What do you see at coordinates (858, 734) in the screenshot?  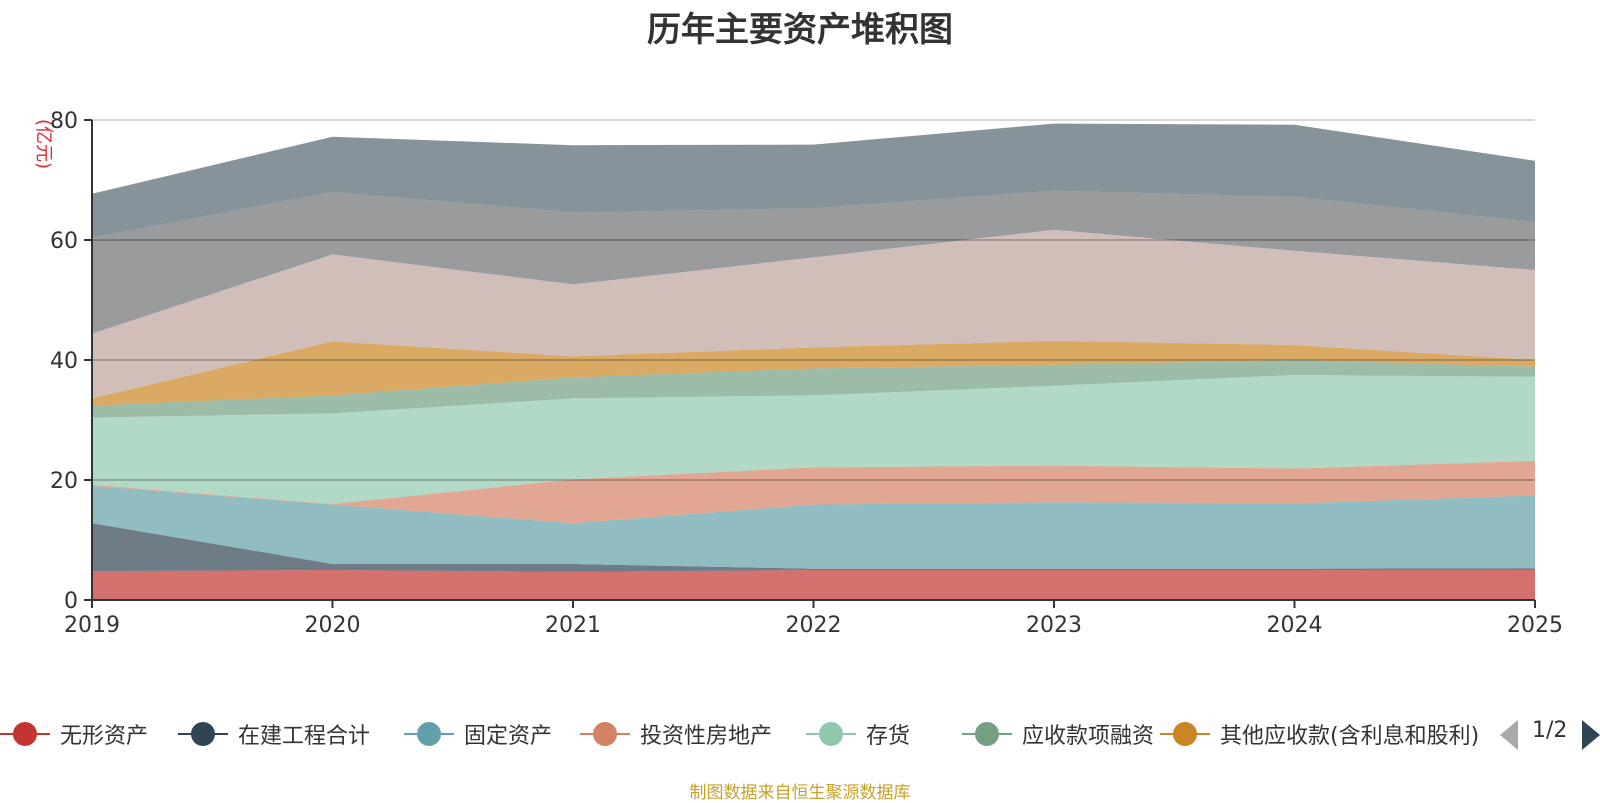 I see `legend-item: 存货` at bounding box center [858, 734].